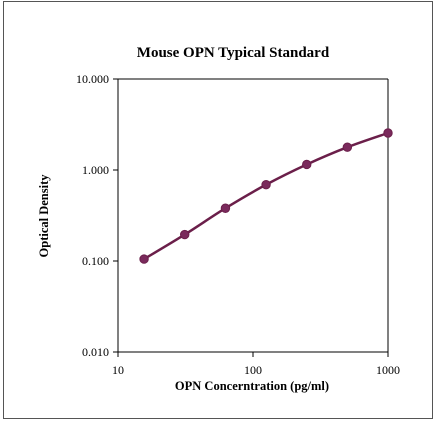 The height and width of the screenshot is (441, 440). I want to click on x-tick-label: 10, so click(118, 370).